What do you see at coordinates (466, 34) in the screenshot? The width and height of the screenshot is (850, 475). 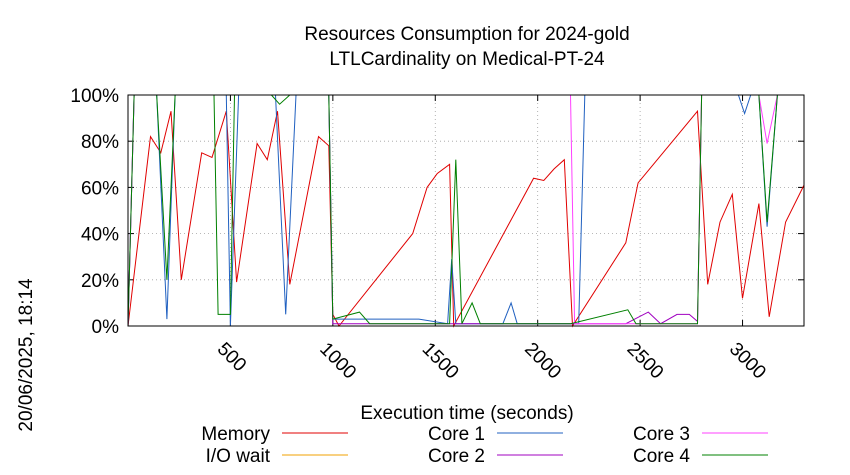 I see `chart-title: Resources Consumption for 2024-gold` at bounding box center [466, 34].